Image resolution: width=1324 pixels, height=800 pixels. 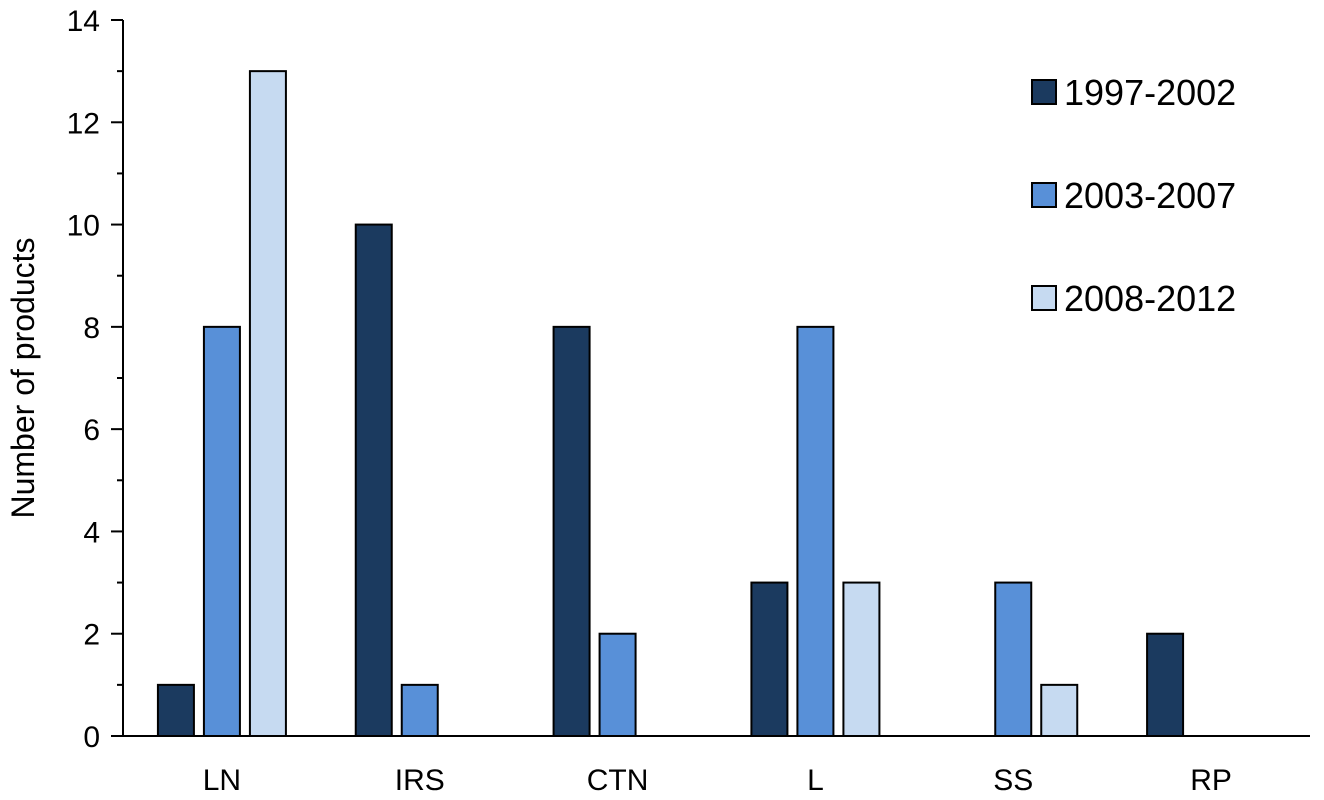 What do you see at coordinates (861, 659) in the screenshot?
I see `bar-l-2008-2012` at bounding box center [861, 659].